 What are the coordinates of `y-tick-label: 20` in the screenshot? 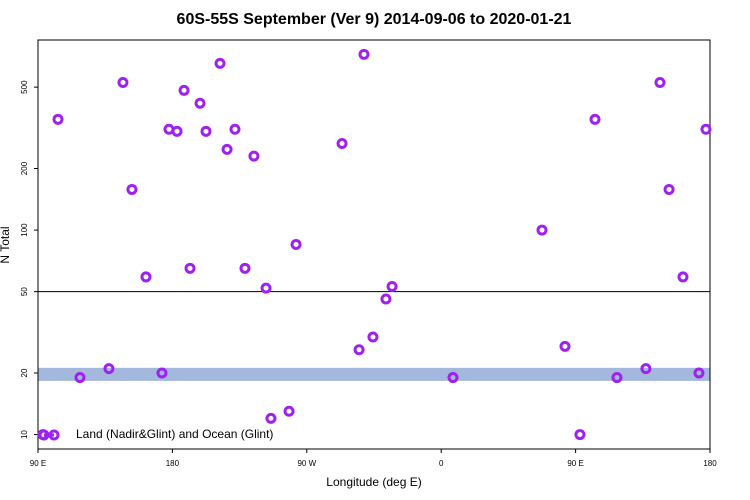 It's located at (24, 372).